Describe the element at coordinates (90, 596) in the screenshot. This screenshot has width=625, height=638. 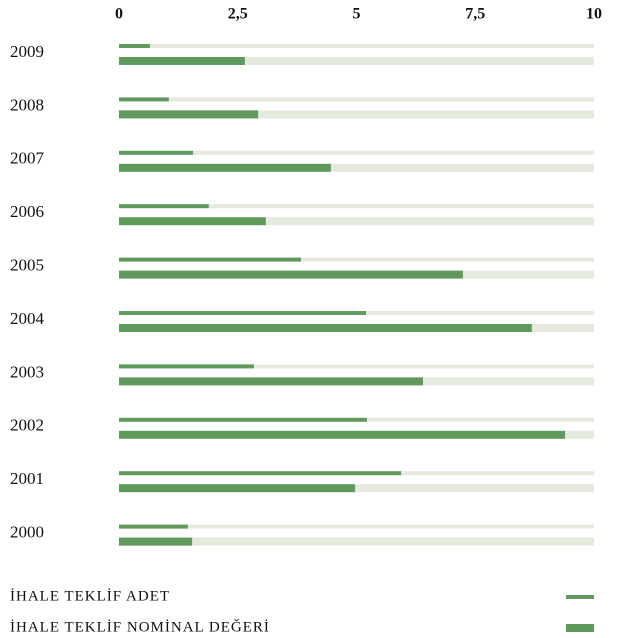
I see `legend-label: İHALE TEKLİF ADET` at that location.